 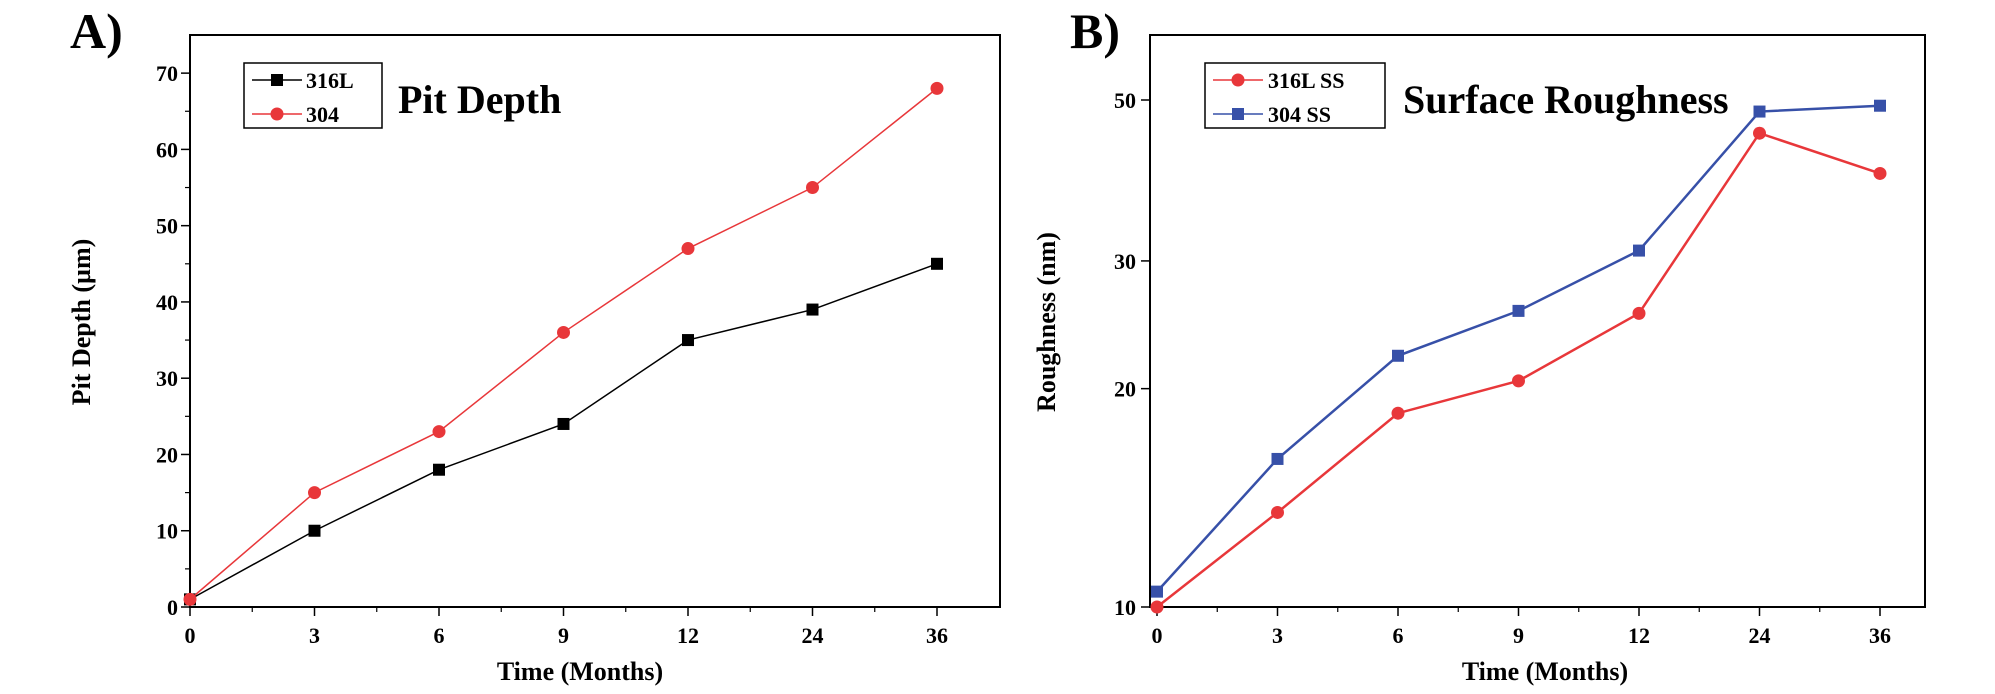 I want to click on chart-b-y-axis-label: Roughness (nm), so click(x=1046, y=322).